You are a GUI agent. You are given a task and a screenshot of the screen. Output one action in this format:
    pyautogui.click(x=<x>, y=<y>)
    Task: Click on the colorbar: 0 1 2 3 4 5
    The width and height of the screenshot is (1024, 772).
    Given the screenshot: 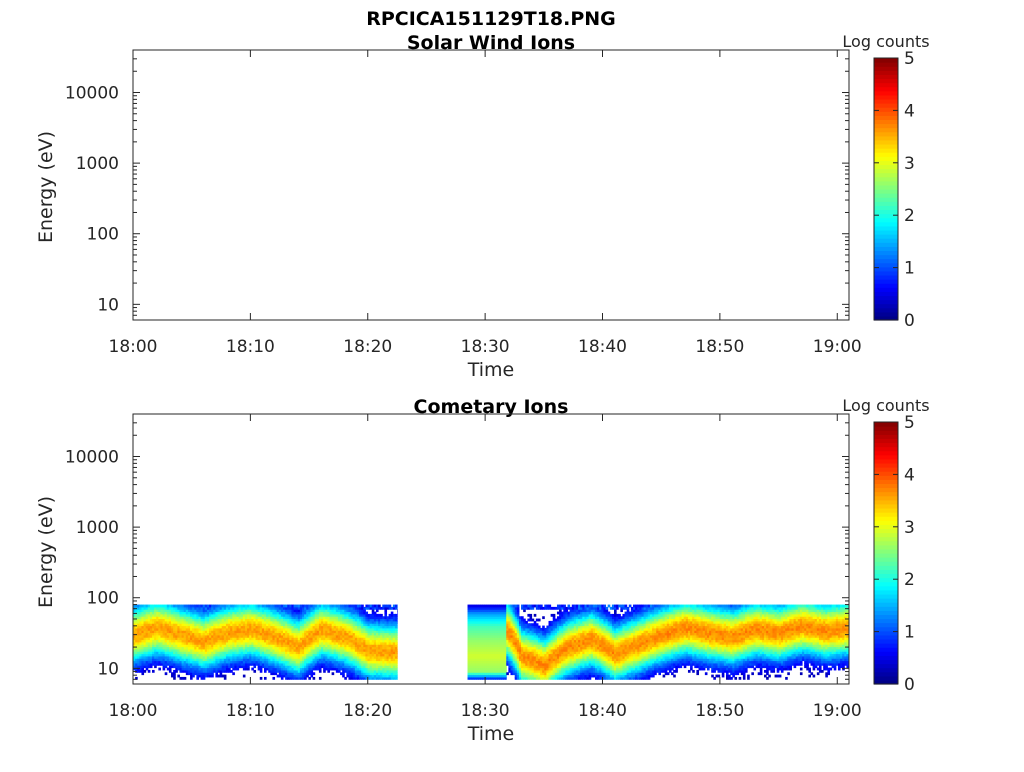 What is the action you would take?
    pyautogui.click(x=894, y=190)
    